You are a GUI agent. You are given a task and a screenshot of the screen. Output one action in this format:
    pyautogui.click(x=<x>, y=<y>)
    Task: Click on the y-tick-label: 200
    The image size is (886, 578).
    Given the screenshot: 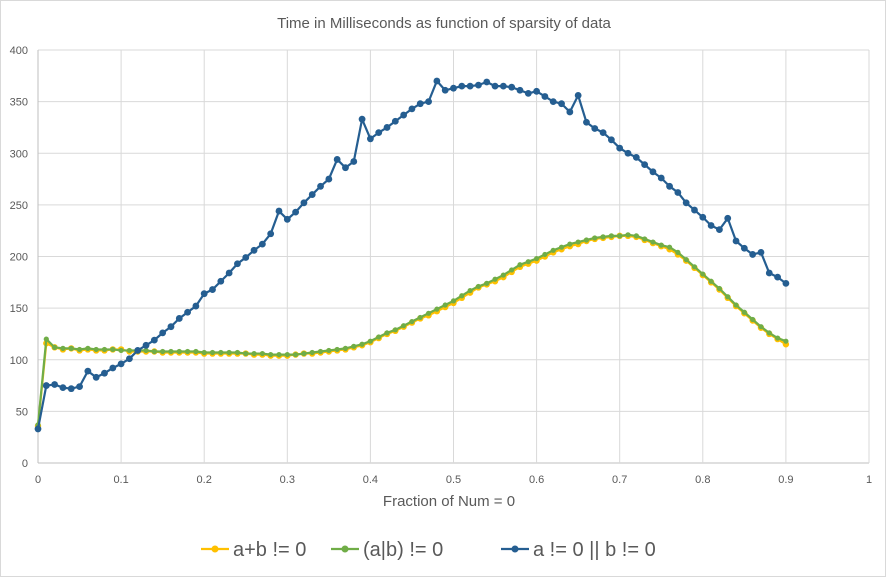 What is the action you would take?
    pyautogui.click(x=19, y=258)
    